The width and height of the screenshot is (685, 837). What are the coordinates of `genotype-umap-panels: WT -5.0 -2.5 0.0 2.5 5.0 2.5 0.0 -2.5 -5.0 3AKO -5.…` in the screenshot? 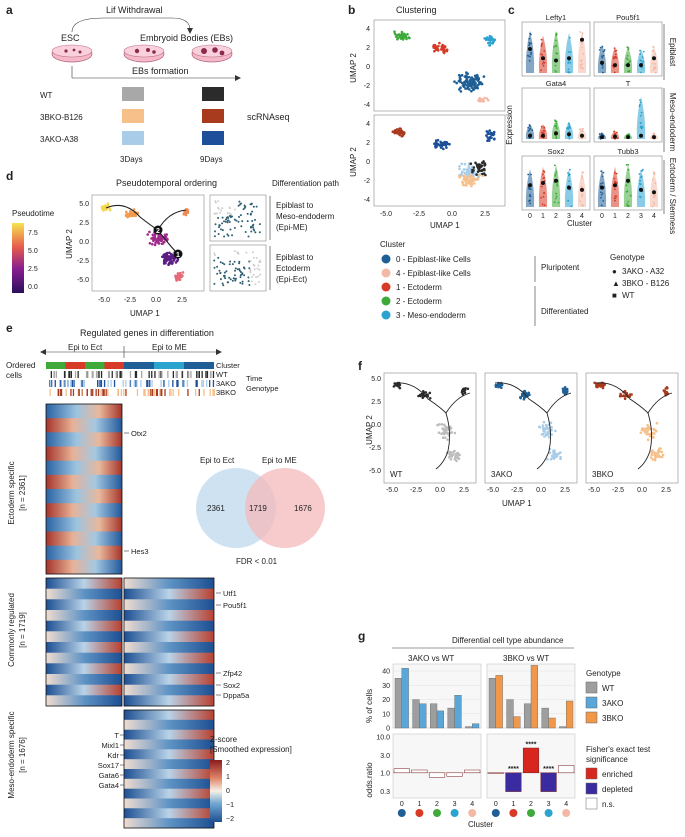 It's located at (524, 433).